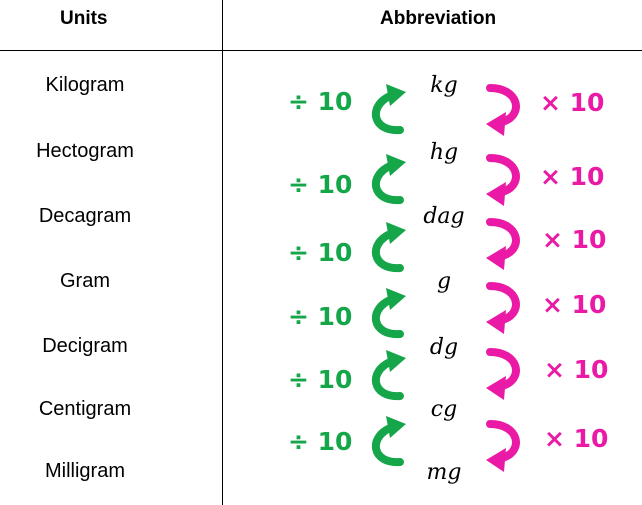 This screenshot has width=642, height=505. I want to click on divide-label-5: ÷ 10, so click(320, 379).